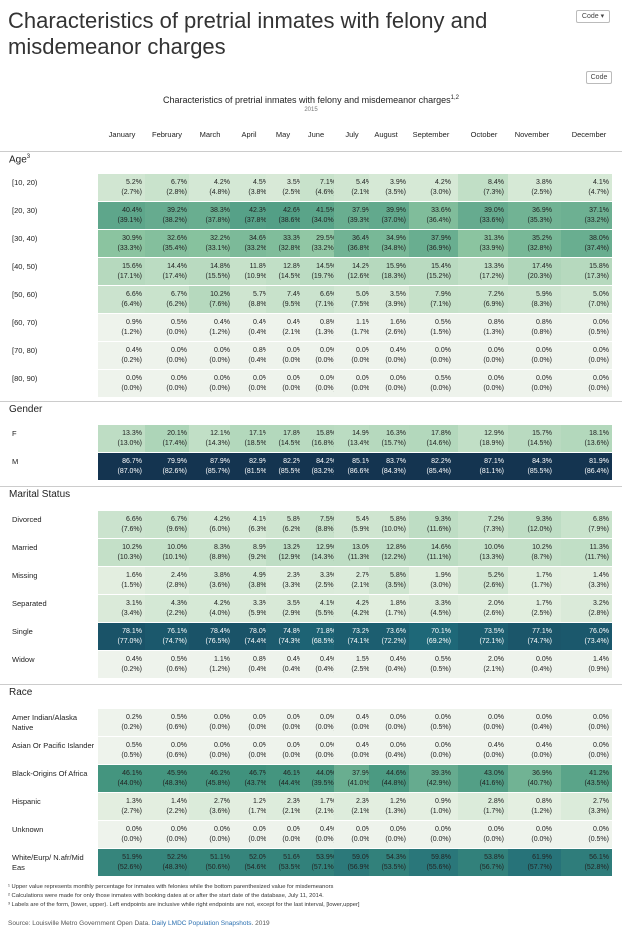  Describe the element at coordinates (25, 378) in the screenshot. I see `row-label: [80, 90)` at that location.